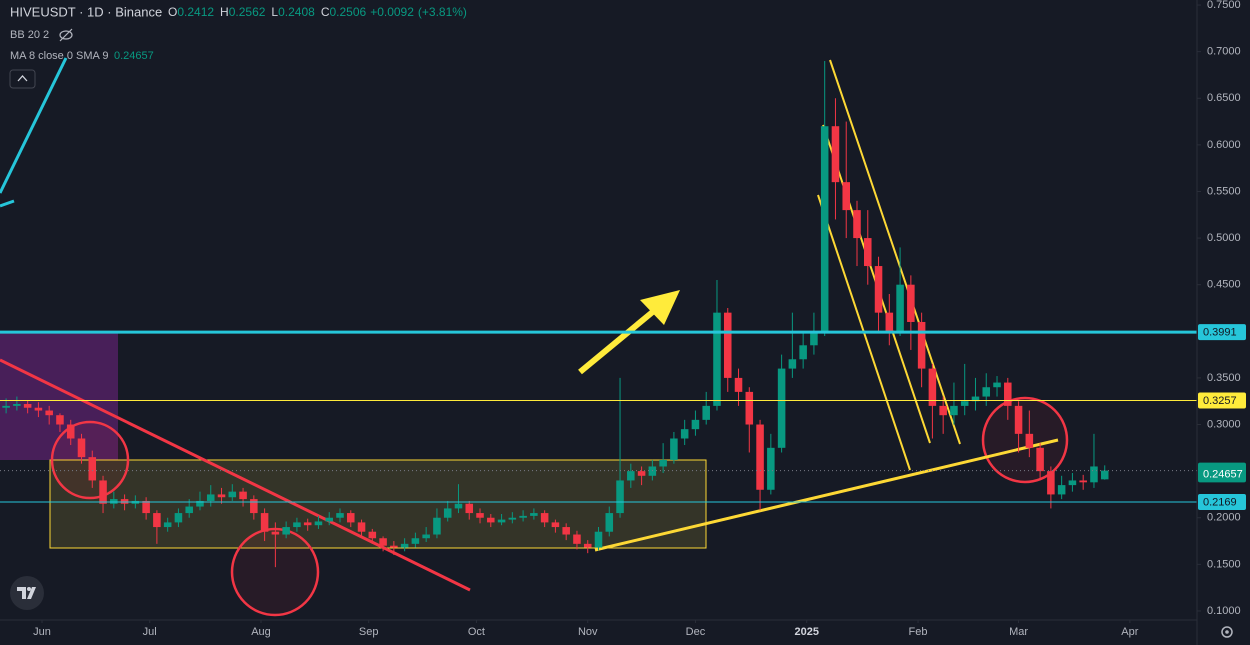 This screenshot has width=1250, height=645. Describe the element at coordinates (1224, 5) in the screenshot. I see `y-tick-label: 0.7500` at that location.